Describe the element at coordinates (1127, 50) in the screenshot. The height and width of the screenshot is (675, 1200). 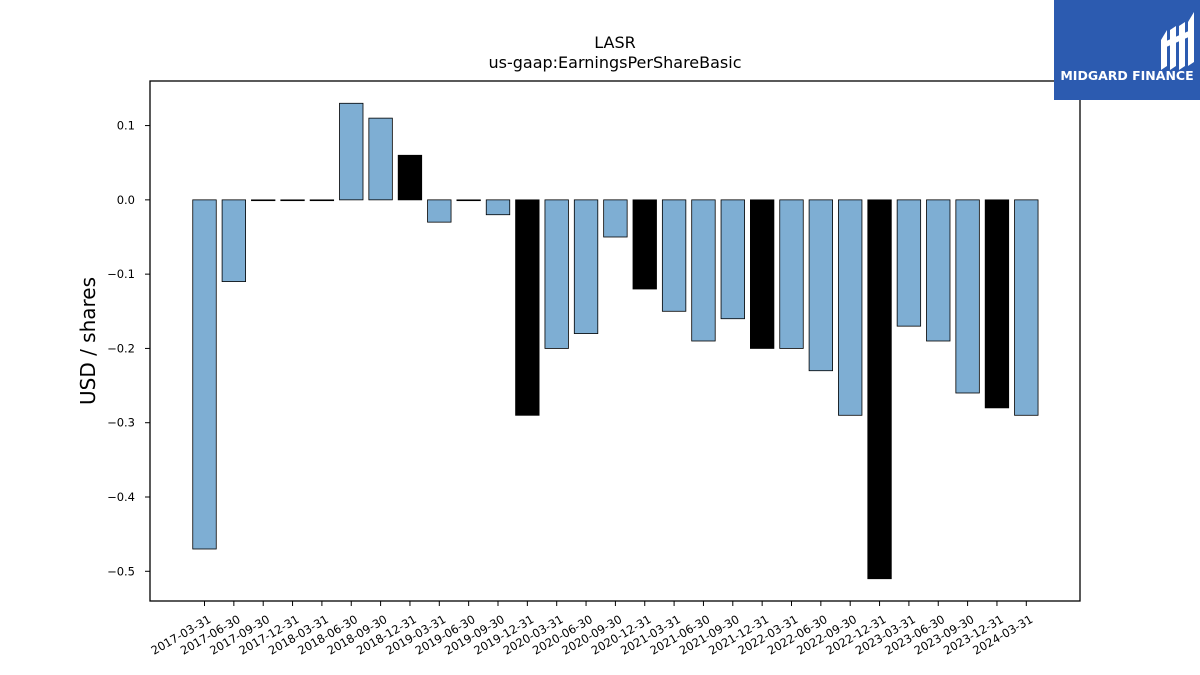
I see `midgard-finance-logo: MIDGARD FINANCE` at that location.